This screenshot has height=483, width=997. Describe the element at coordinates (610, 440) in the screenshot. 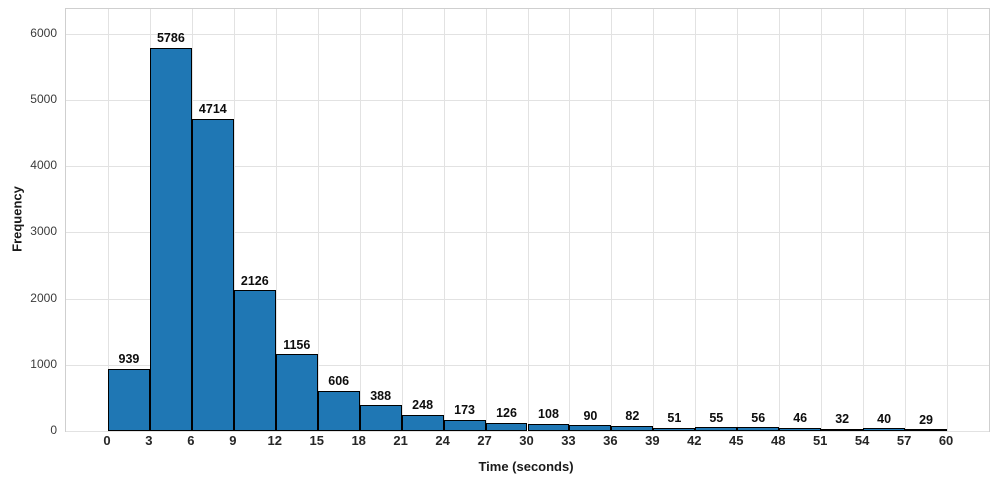

I see `x-tick-label: 36` at that location.